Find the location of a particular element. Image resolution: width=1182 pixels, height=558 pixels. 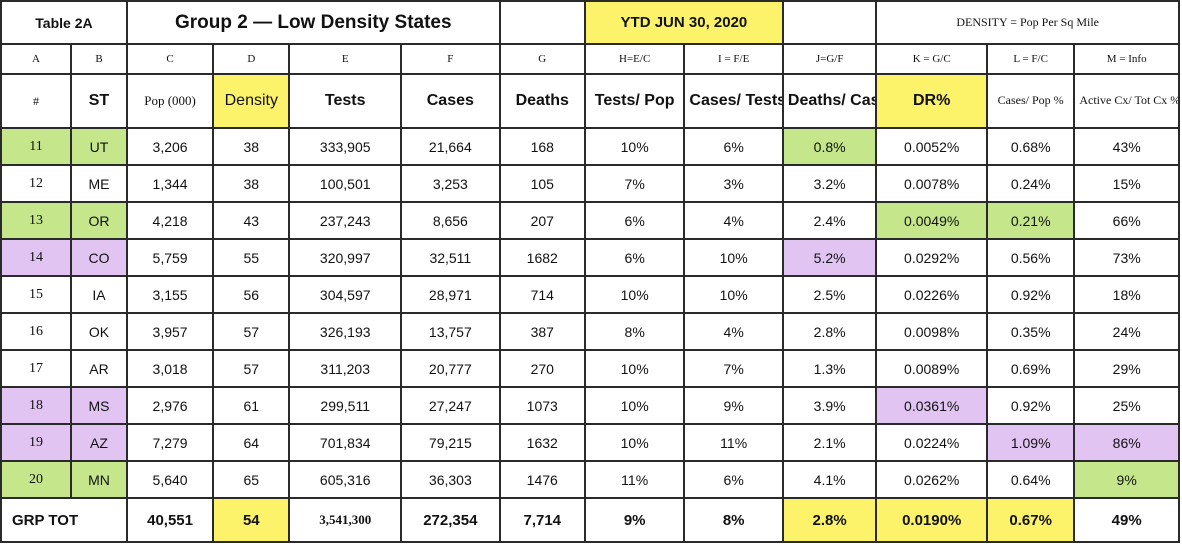

total-cases: 272,354 is located at coordinates (450, 520).